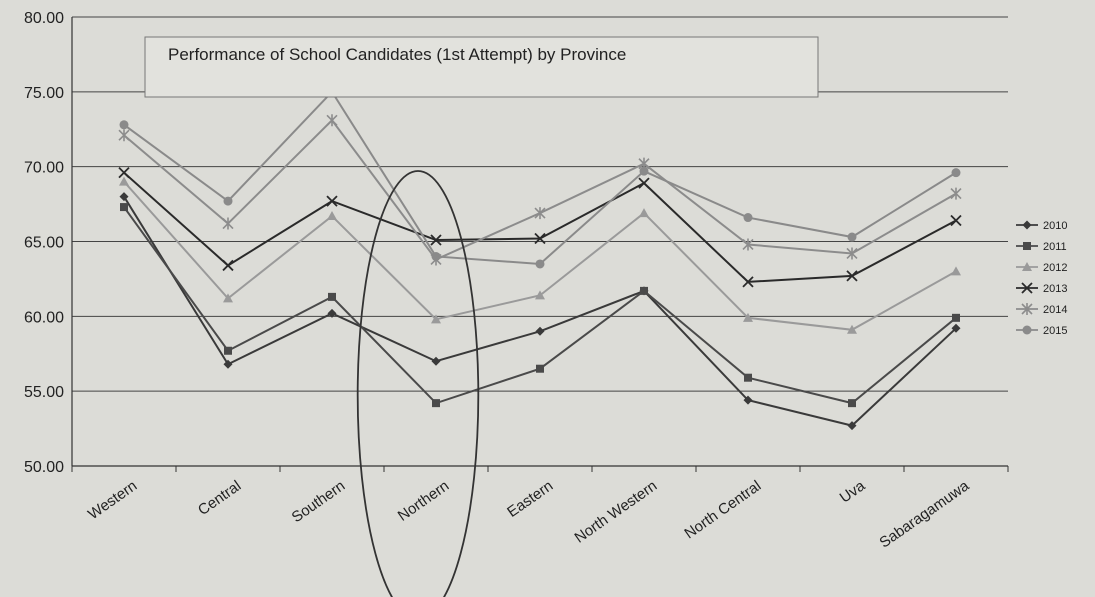 The image size is (1095, 597). Describe the element at coordinates (1041, 247) in the screenshot. I see `legend-item: 2011` at that location.